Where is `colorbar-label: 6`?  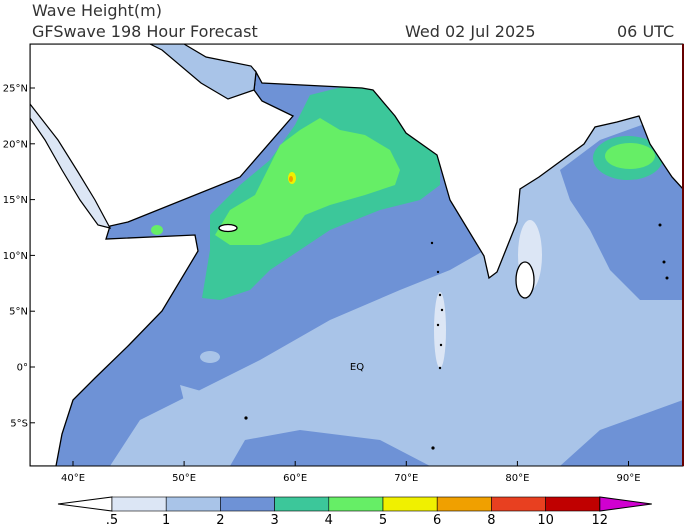
colorbar-label: 6 is located at coordinates (437, 519).